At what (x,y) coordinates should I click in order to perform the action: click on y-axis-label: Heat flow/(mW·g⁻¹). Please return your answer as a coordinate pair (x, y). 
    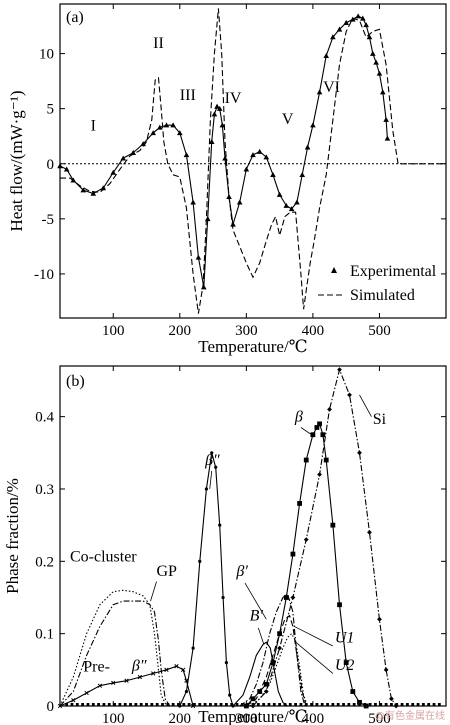
    Looking at the image, I should click on (16, 160).